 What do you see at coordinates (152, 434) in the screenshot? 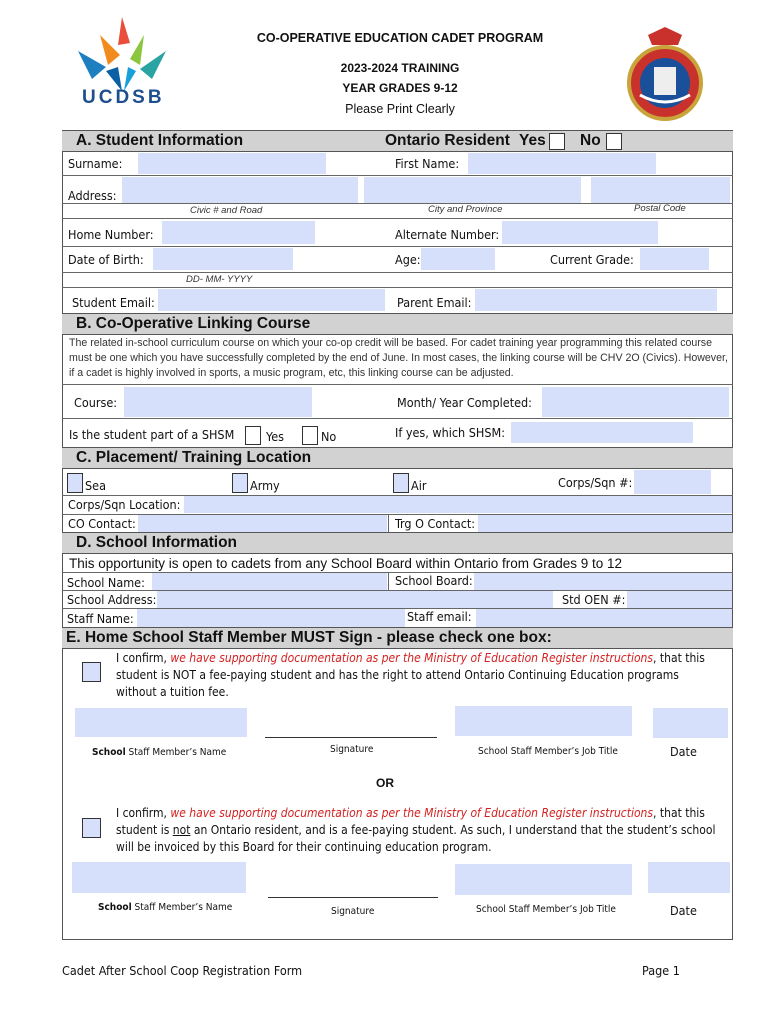
I see `shsm-question: Is the student part of a SHSM` at bounding box center [152, 434].